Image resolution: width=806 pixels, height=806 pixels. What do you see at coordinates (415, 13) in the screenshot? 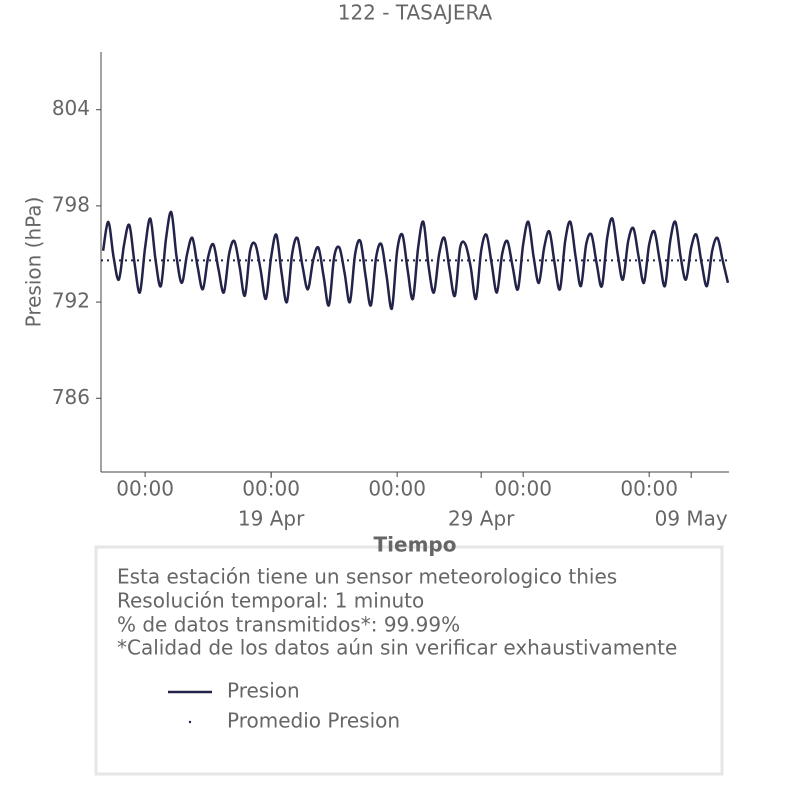
I see `chart-title: 122 - TASAJERA` at bounding box center [415, 13].